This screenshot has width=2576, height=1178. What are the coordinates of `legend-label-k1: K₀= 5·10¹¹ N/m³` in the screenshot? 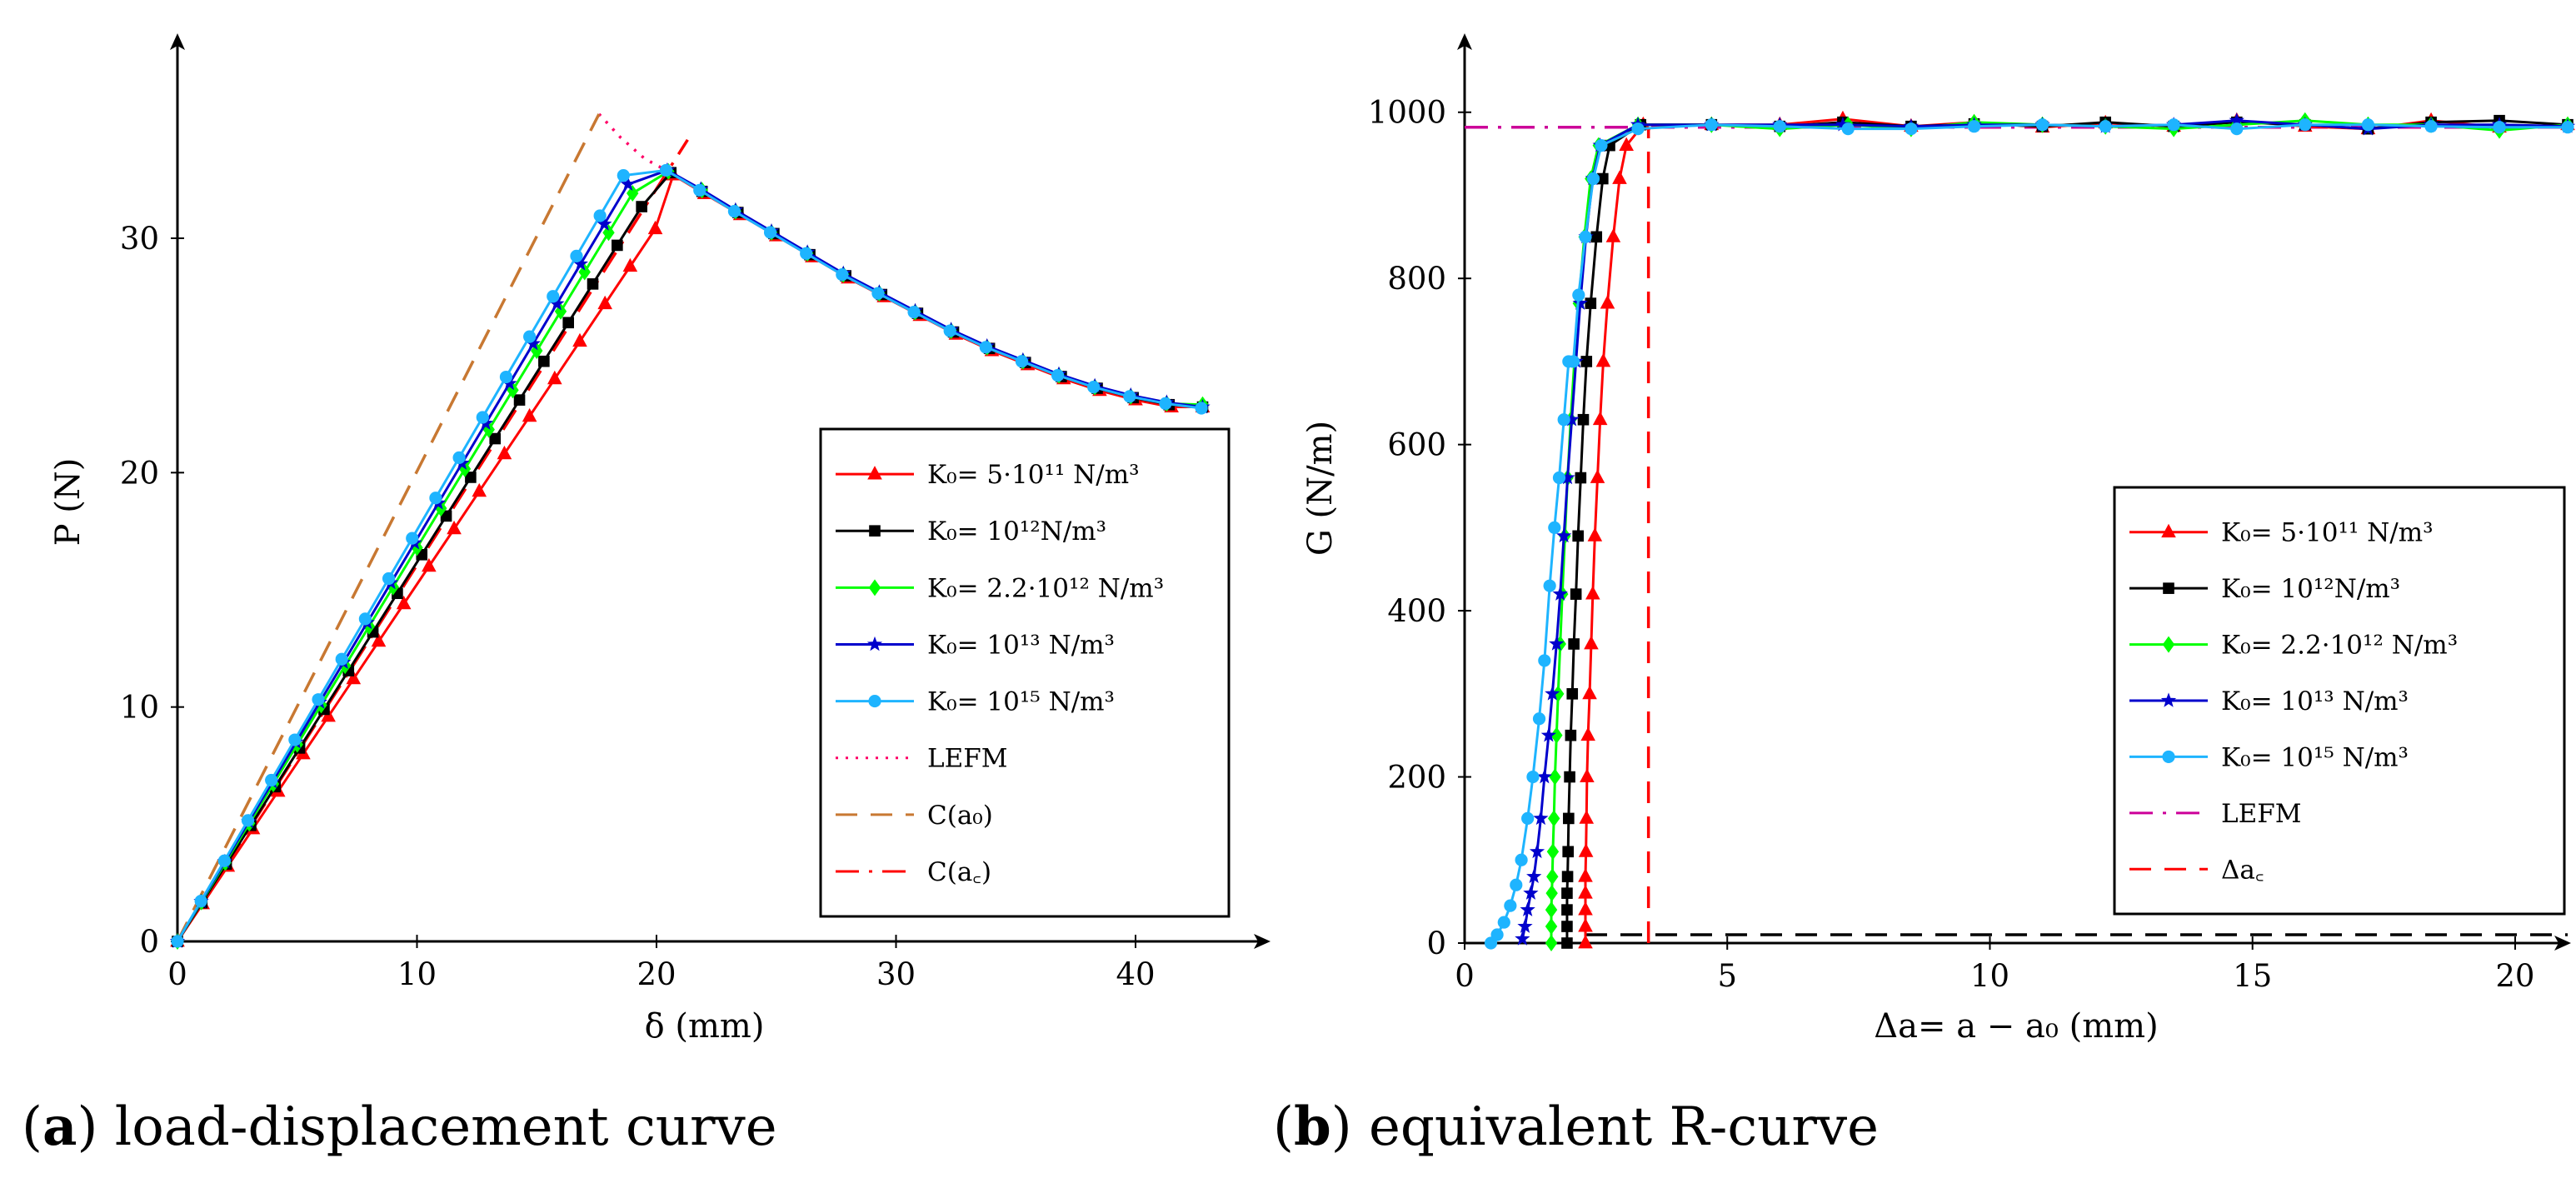 It's located at (2327, 533).